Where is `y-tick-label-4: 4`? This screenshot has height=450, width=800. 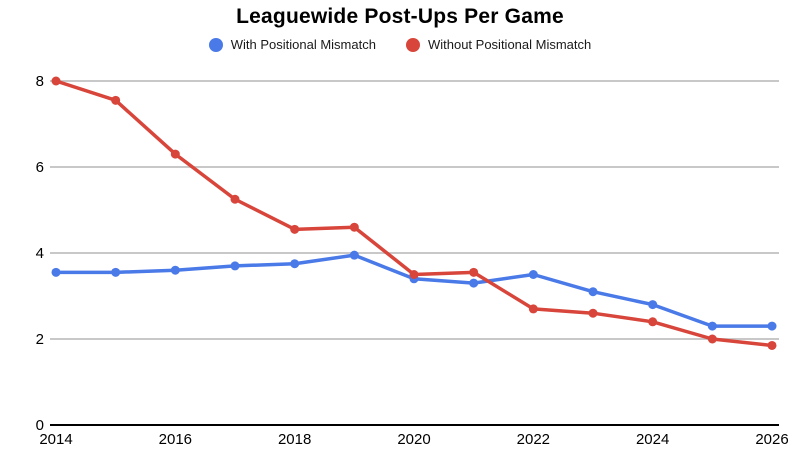 y-tick-label-4: 4 is located at coordinates (40, 253).